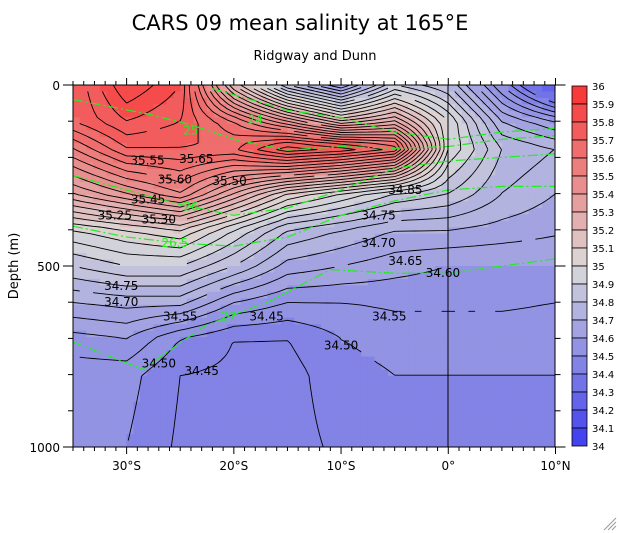 This screenshot has width=619, height=533. What do you see at coordinates (610, 524) in the screenshot?
I see `resize-grip-icon` at bounding box center [610, 524].